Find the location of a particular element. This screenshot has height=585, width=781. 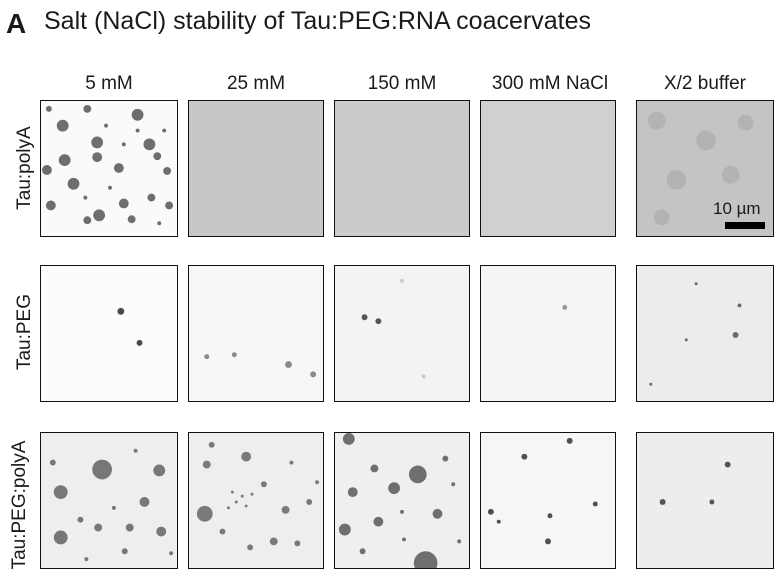

column-label-x2-buffer: X/2 buffer is located at coordinates (705, 83).